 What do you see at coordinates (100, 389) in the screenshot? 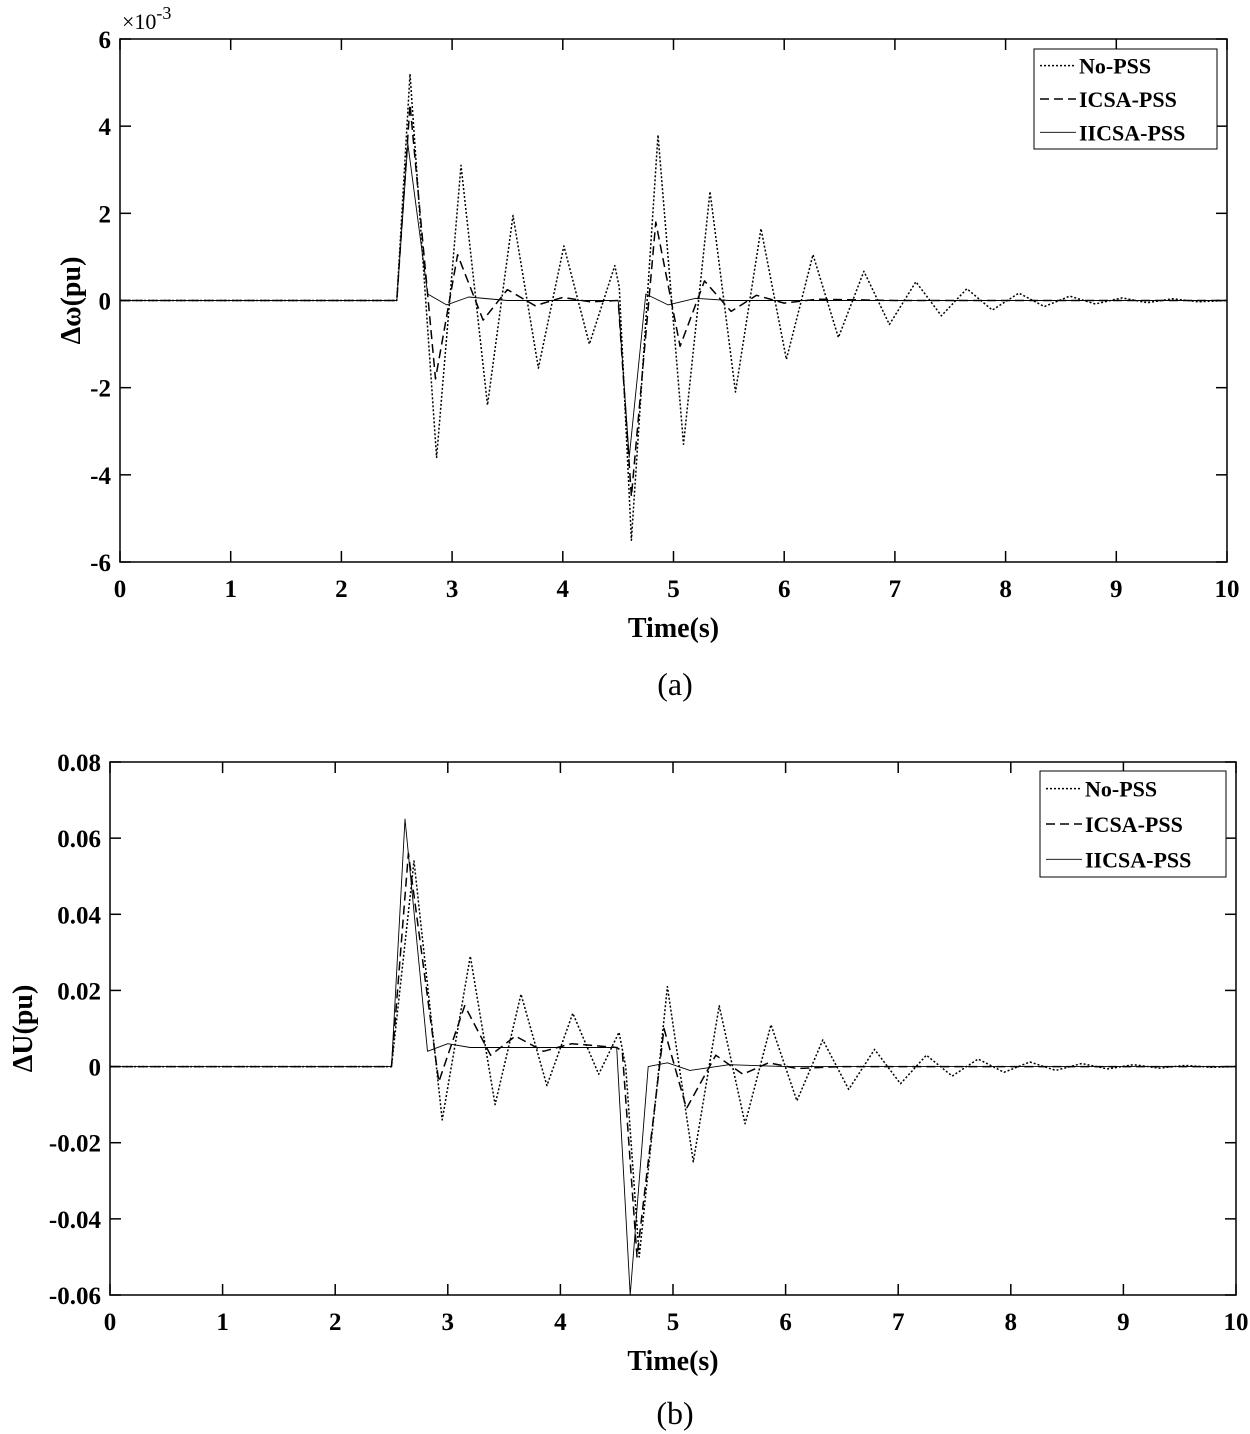
I see `y-tick-label: -2` at bounding box center [100, 389].